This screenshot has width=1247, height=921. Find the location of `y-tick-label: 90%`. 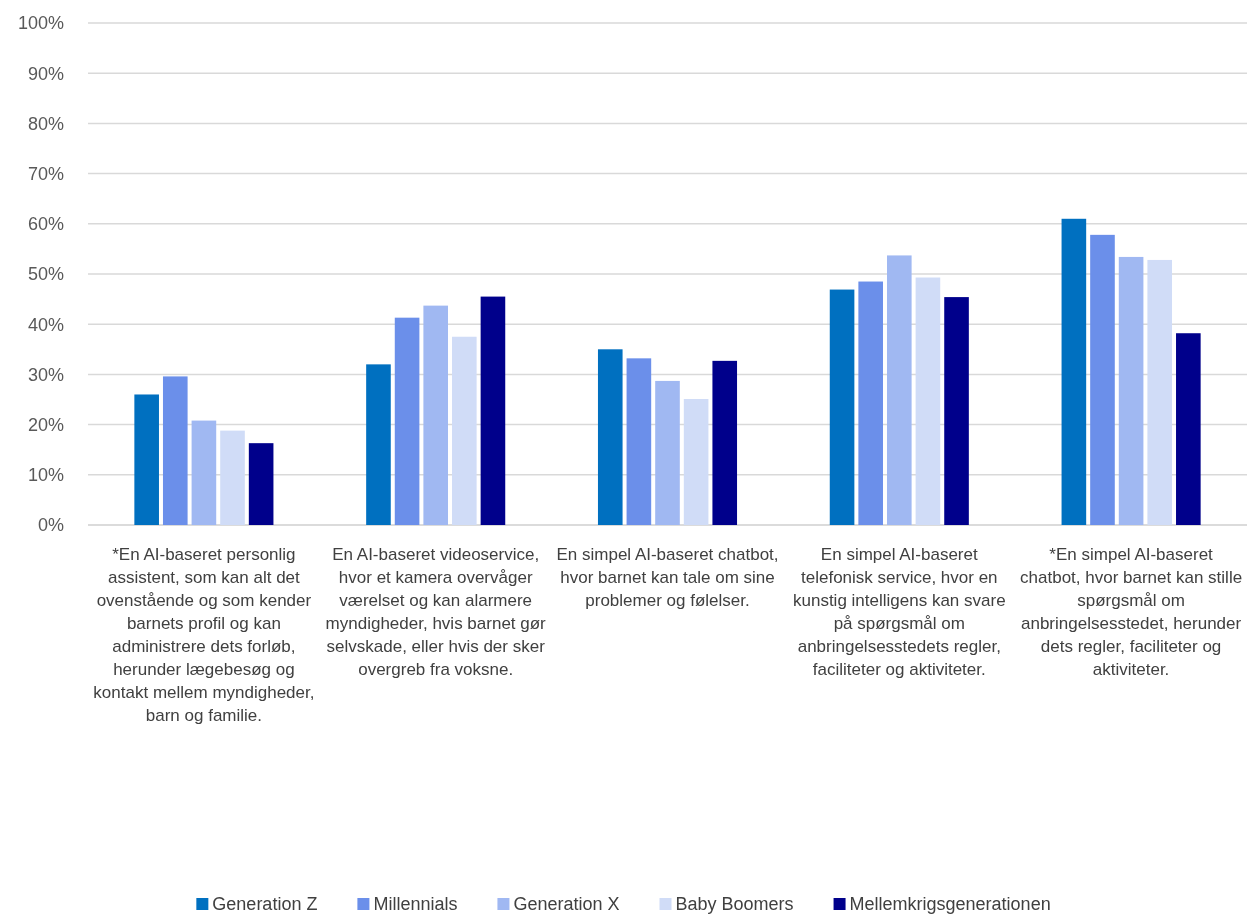

y-tick-label: 90% is located at coordinates (45, 73).